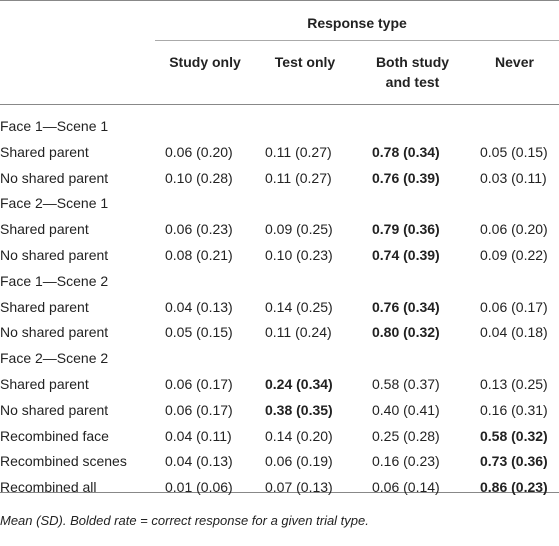 This screenshot has width=559, height=546. I want to click on cell: 0.10 (0.23), so click(299, 255).